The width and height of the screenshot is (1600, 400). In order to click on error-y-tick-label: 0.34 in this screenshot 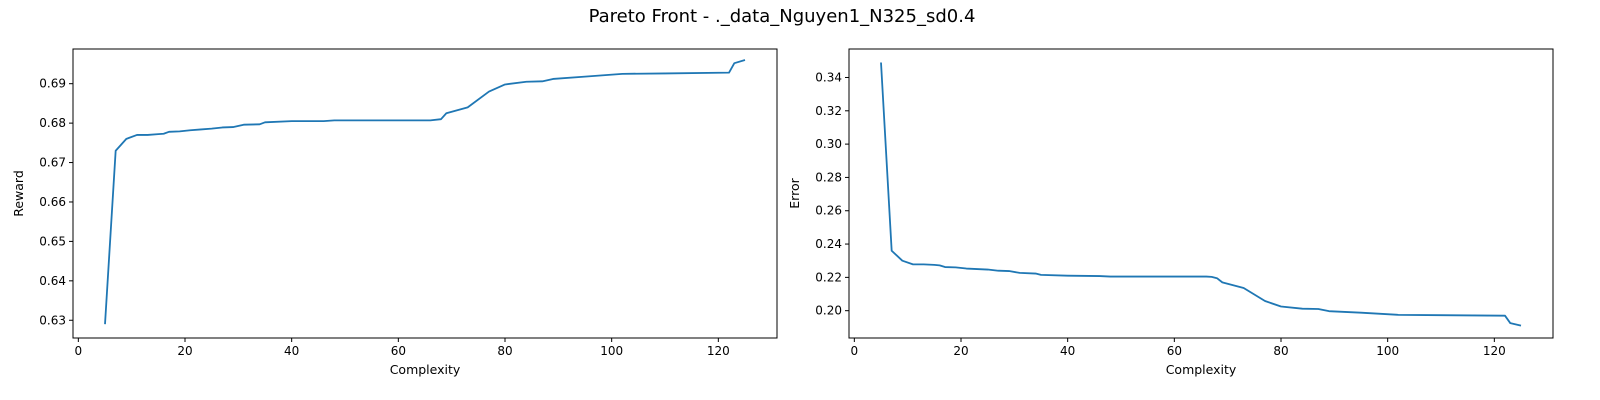, I will do `click(828, 77)`.